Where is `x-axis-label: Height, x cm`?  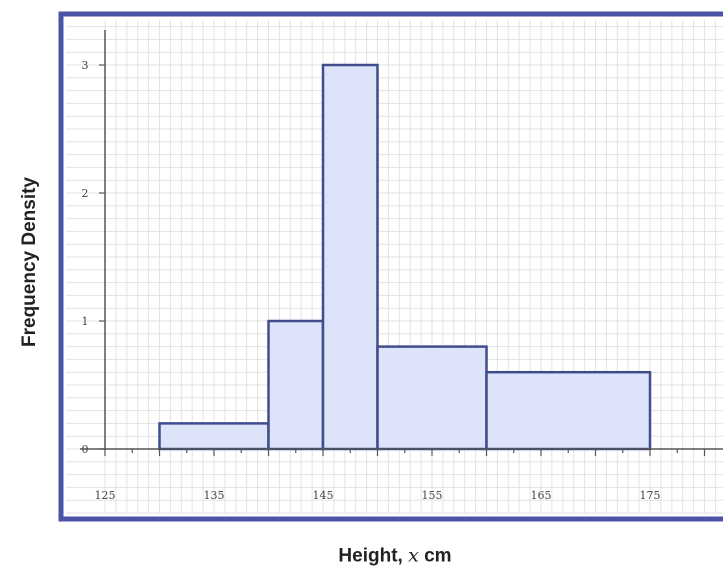
x-axis-label: Height, x cm is located at coordinates (394, 556).